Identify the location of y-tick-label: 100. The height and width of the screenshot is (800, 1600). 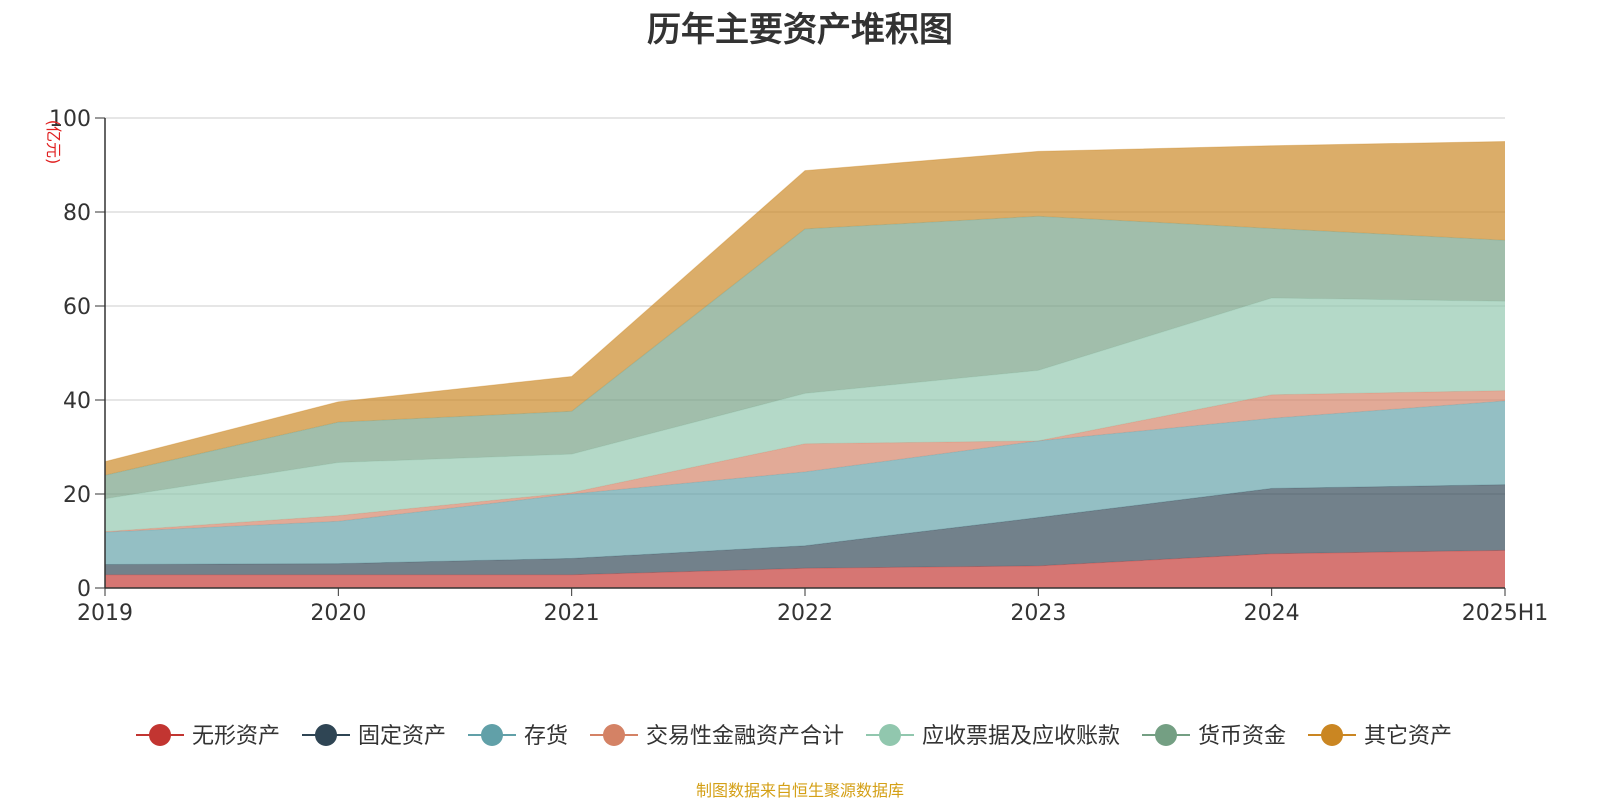
(70, 119).